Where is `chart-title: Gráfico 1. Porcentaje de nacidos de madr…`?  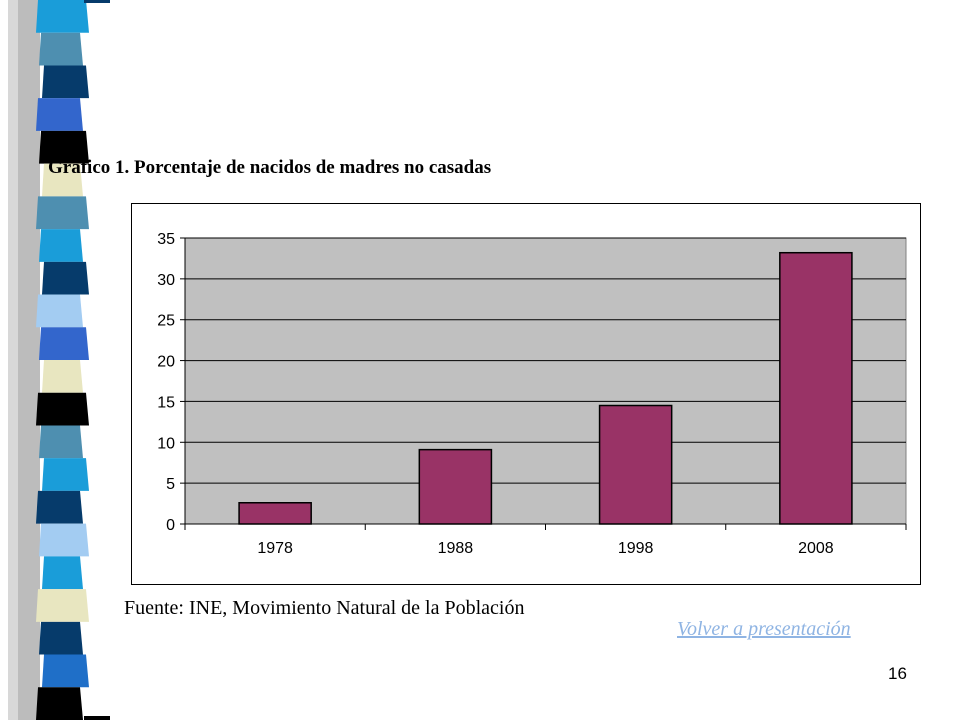 chart-title: Gráfico 1. Porcentaje de nacidos de madr… is located at coordinates (270, 167).